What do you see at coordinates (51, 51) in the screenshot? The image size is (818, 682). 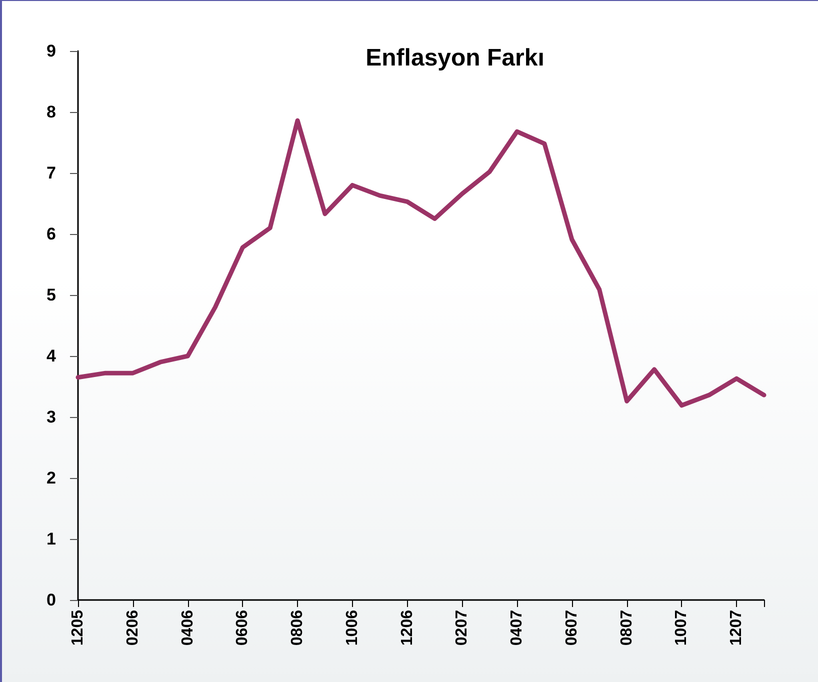 I see `y-tick-label: 9` at bounding box center [51, 51].